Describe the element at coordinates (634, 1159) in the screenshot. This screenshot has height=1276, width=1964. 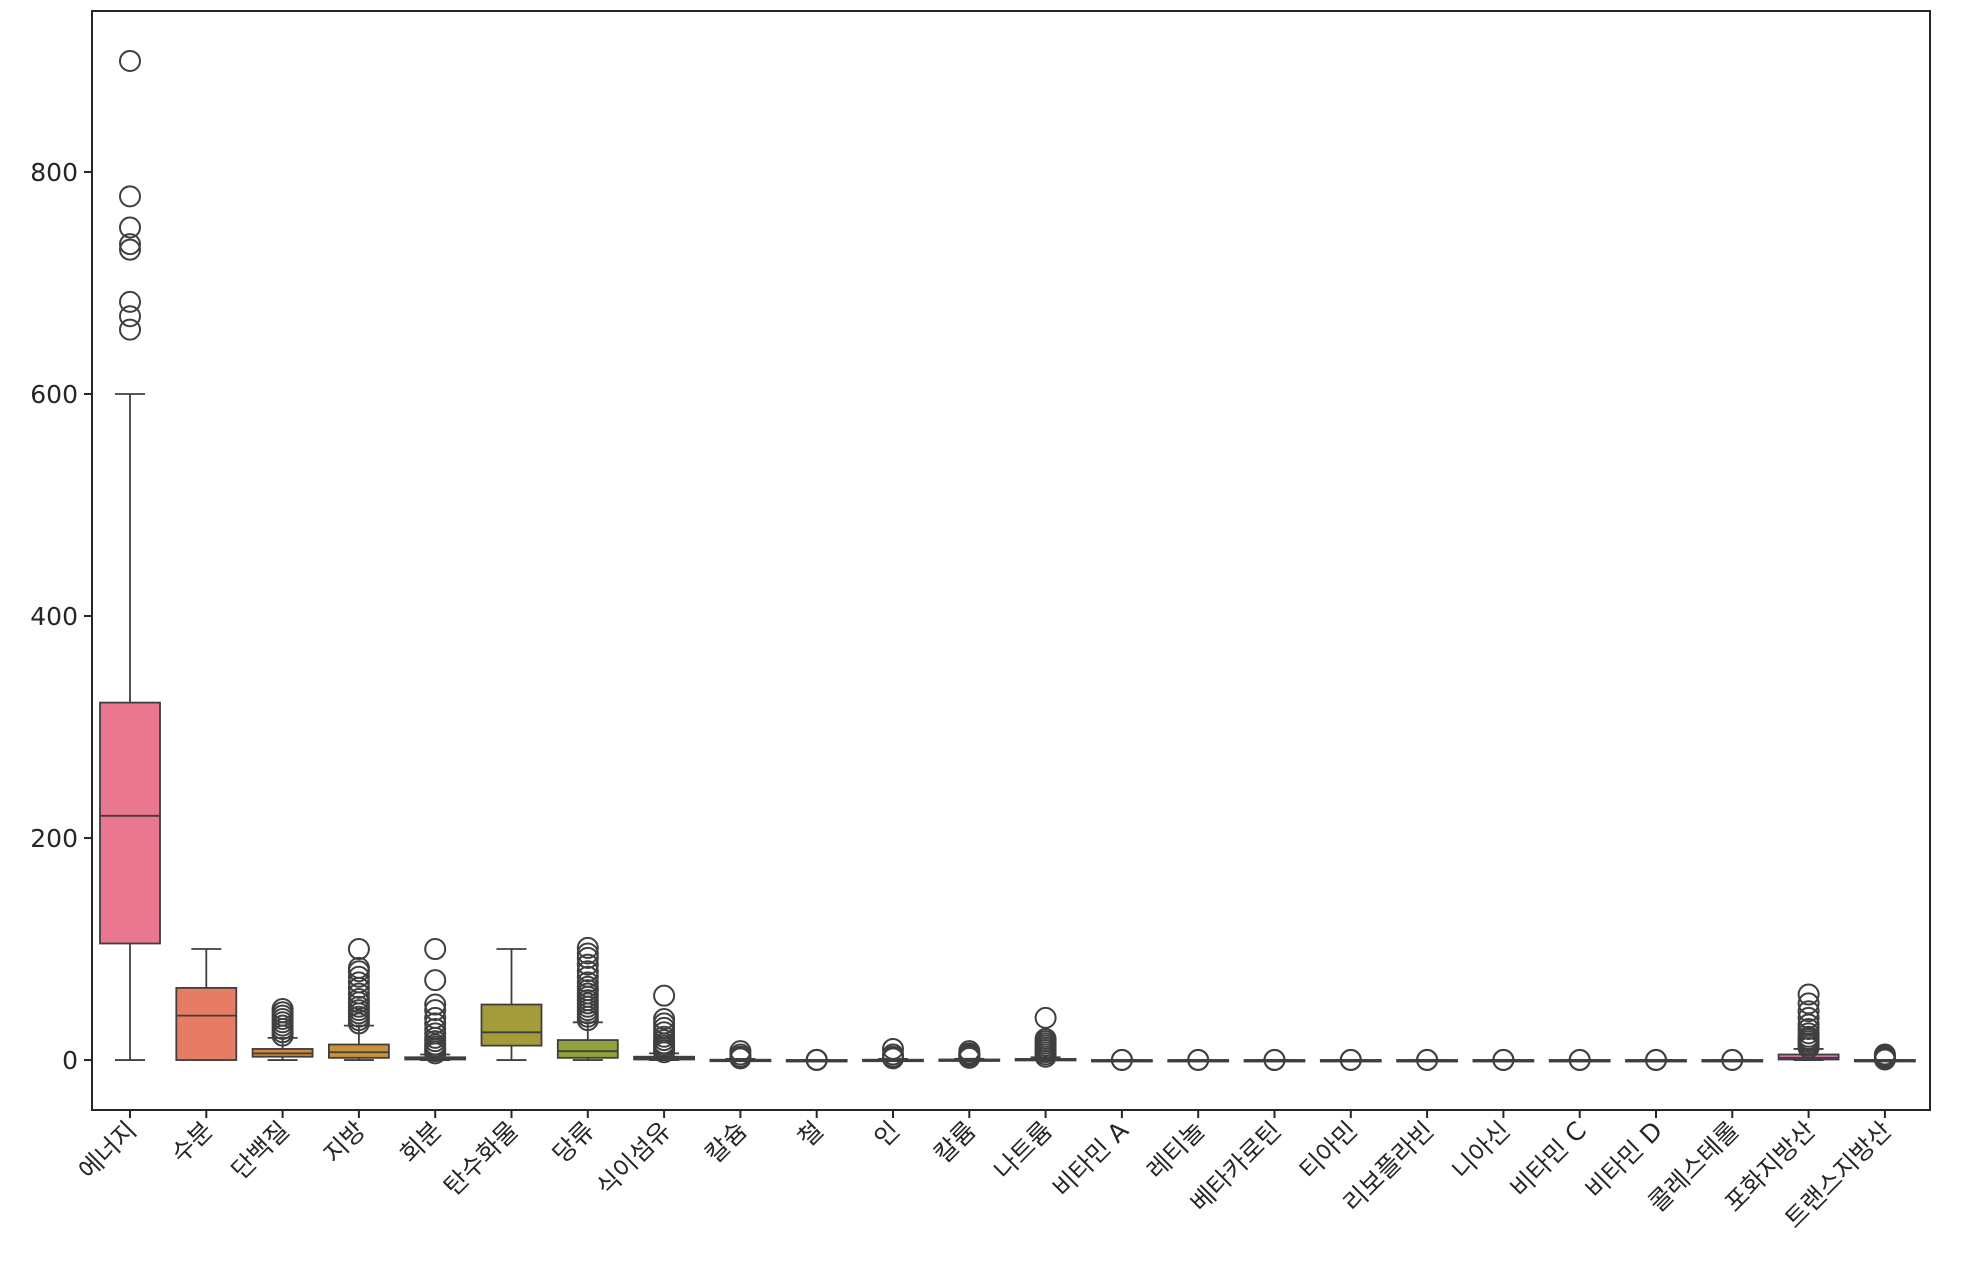
I see `x-tick-label: 식이섬유` at that location.